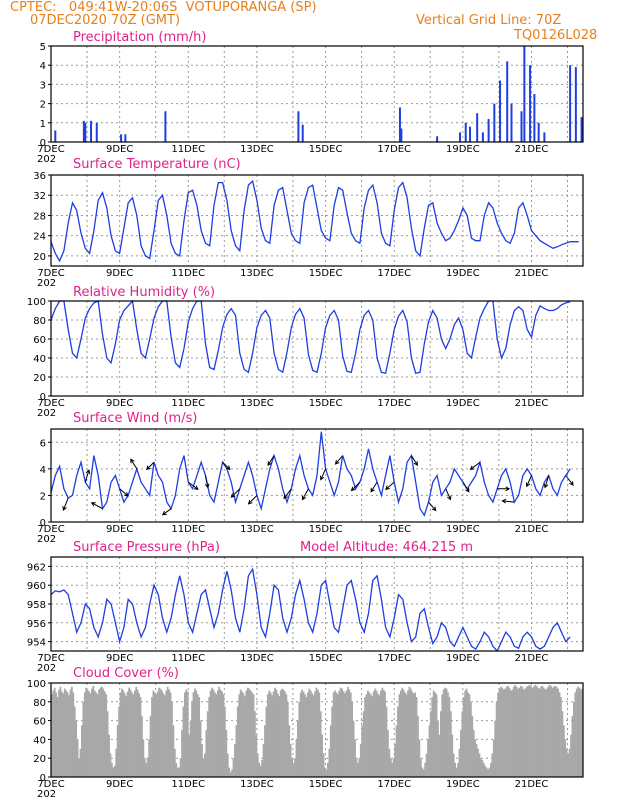 Image resolution: width=618 pixels, height=800 pixels. I want to click on y-tick-label: 20, so click(39, 257).